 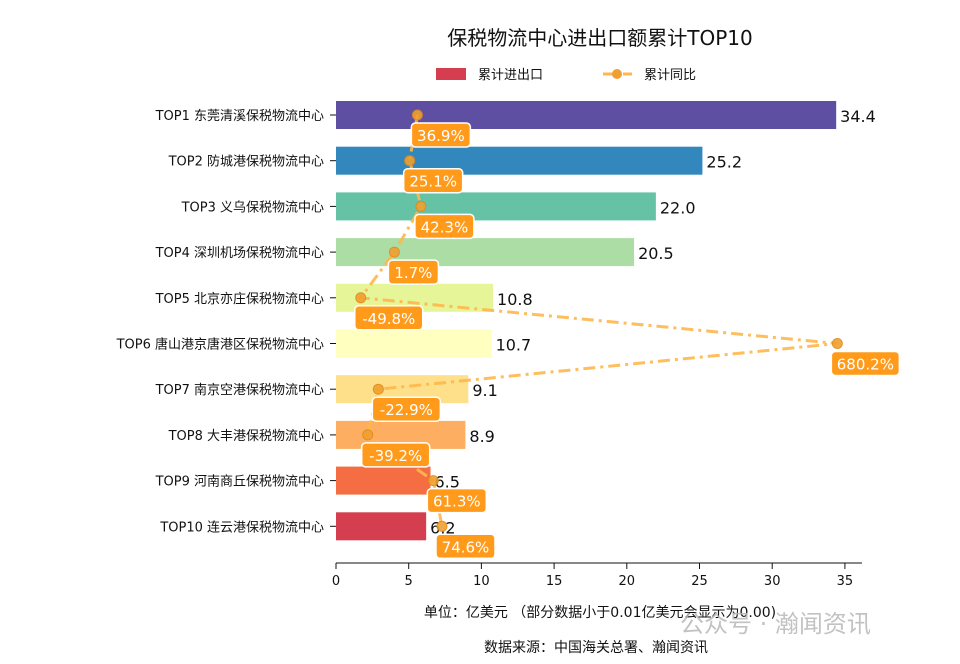 I want to click on x-tick-label: 15, so click(x=554, y=581).